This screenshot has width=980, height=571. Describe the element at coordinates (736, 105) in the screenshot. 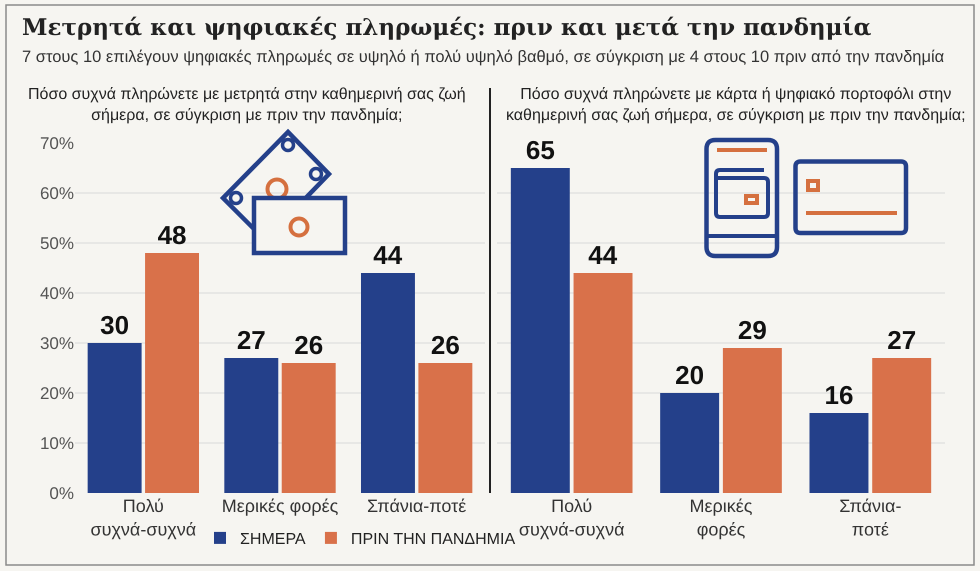

I see `chart-title: Πόσο συχνά πληρώνετε με κάρτα ή ψηφιακό πορτοφόλι στην καθημερινή σας ζωή σήμερα, σε σύγκριση με πριν την πανδημία;` at that location.